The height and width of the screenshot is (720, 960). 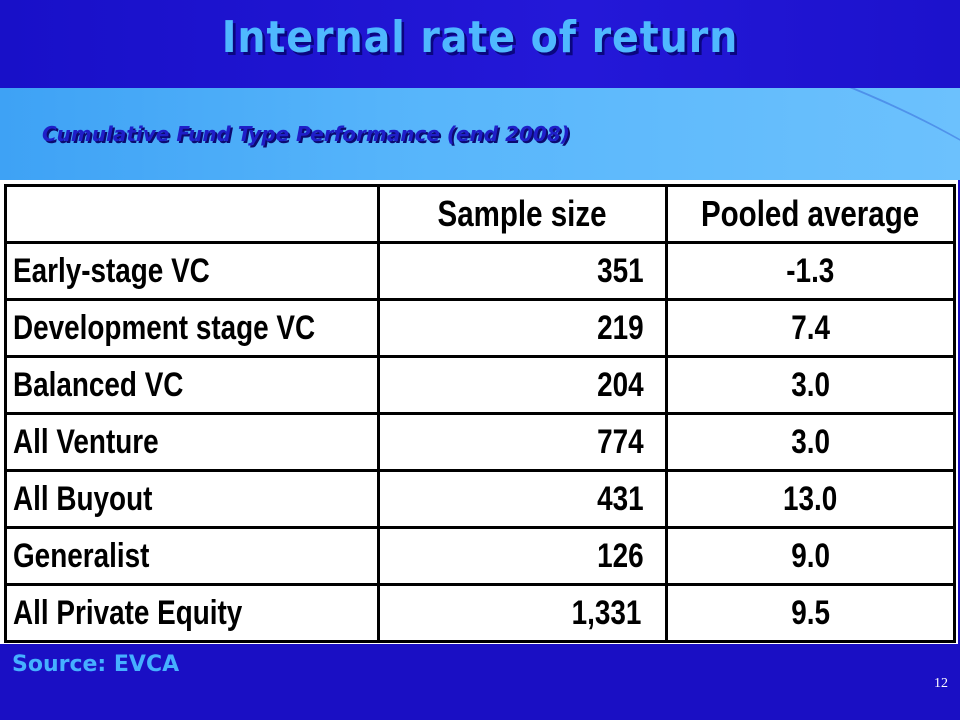 I want to click on table-row: All Private Equity 1,331 9.5, so click(x=480, y=613).